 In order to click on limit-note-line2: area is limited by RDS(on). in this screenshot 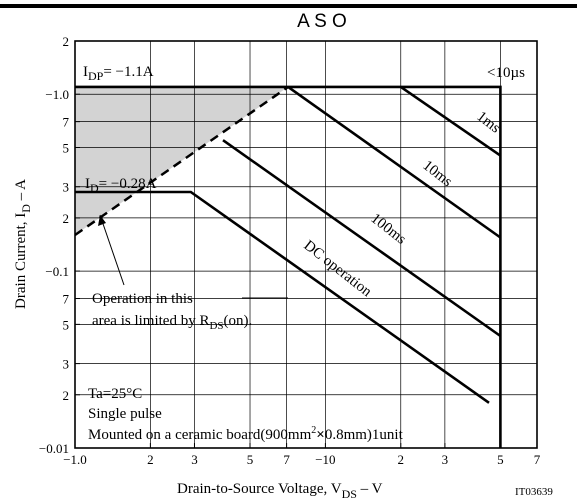, I will do `click(172, 322)`.